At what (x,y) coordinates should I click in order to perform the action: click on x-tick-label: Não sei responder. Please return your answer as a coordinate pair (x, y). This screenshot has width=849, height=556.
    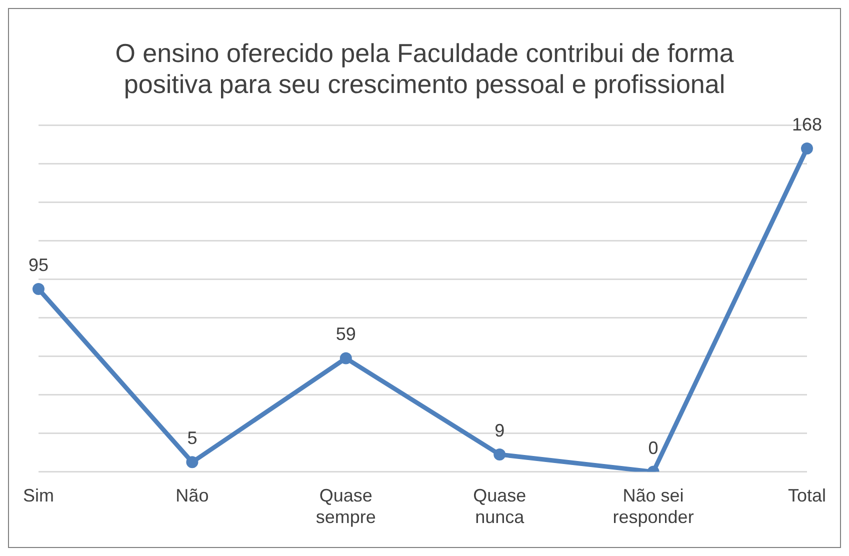
    Looking at the image, I should click on (653, 507).